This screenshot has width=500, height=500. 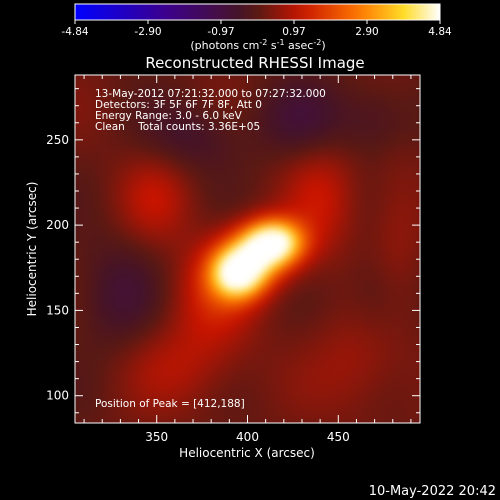 I want to click on x-axis-label: Heliocentric X (arcsec), so click(x=247, y=453).